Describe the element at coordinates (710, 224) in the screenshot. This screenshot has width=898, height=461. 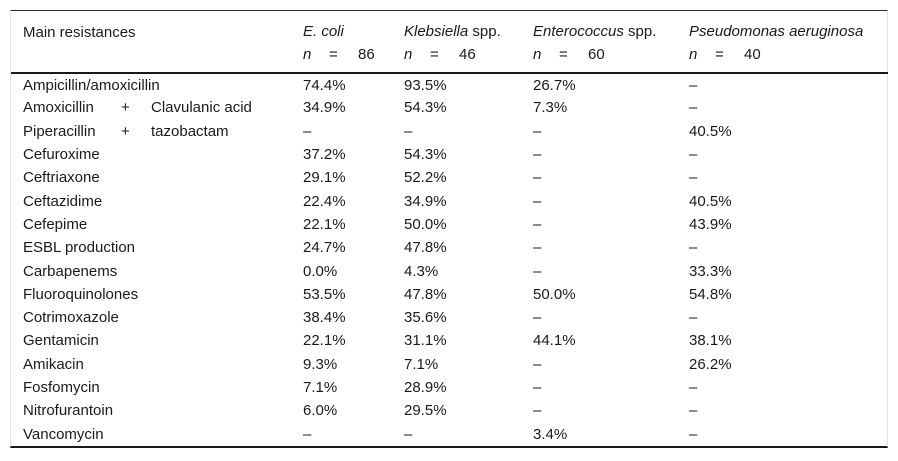
I see `value-cell: 43.9%` at that location.